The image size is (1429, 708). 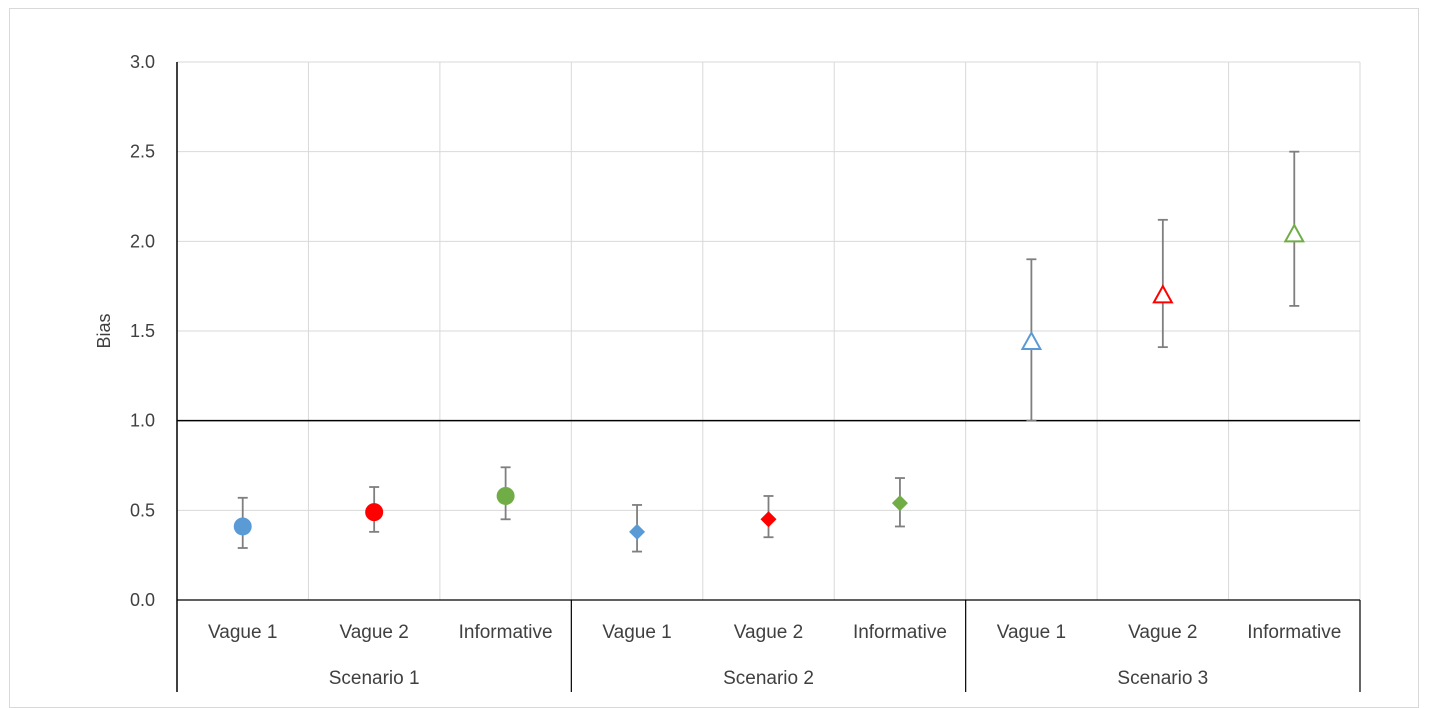 What do you see at coordinates (104, 330) in the screenshot?
I see `y-axis-label: Bias` at bounding box center [104, 330].